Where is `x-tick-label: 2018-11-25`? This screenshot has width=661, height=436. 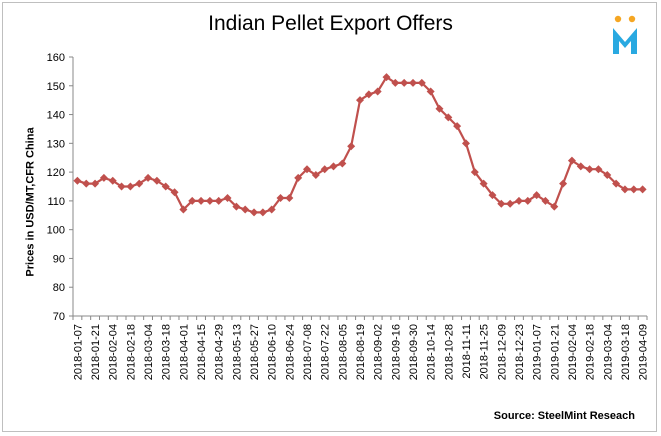 x-tick-label: 2018-11-25 is located at coordinates (485, 351).